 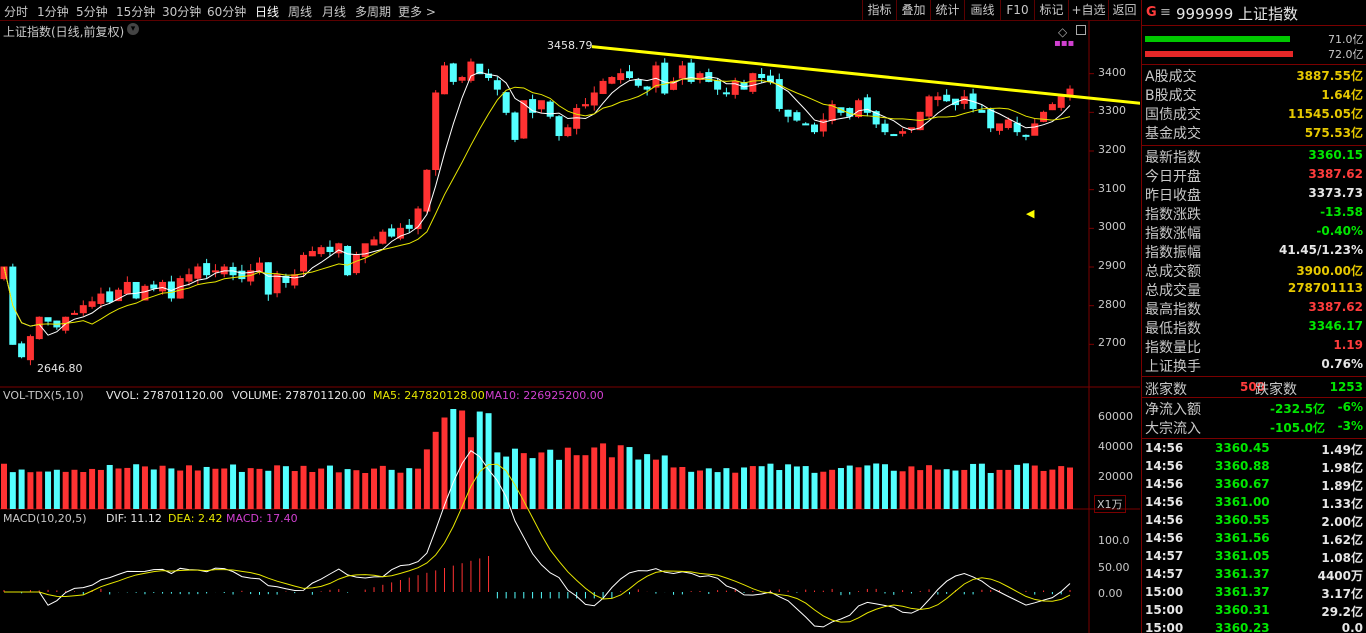 What do you see at coordinates (1088, 10) in the screenshot?
I see `add-favorite-button: +自选` at bounding box center [1088, 10].